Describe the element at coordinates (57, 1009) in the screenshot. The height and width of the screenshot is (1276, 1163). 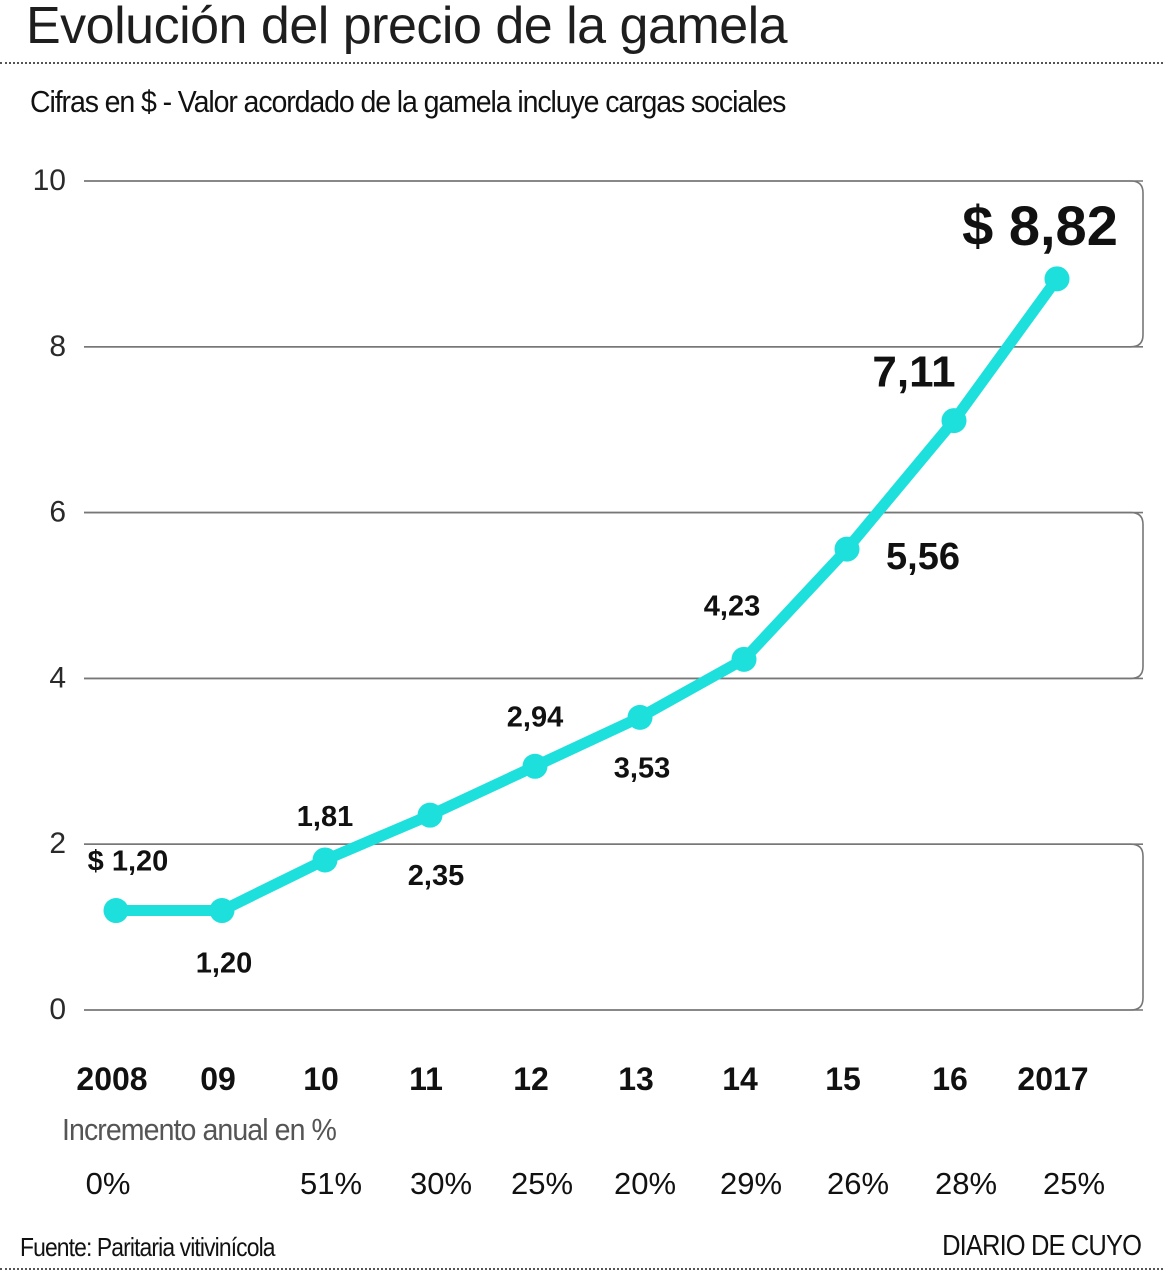
I see `y-tick-label: 0` at that location.